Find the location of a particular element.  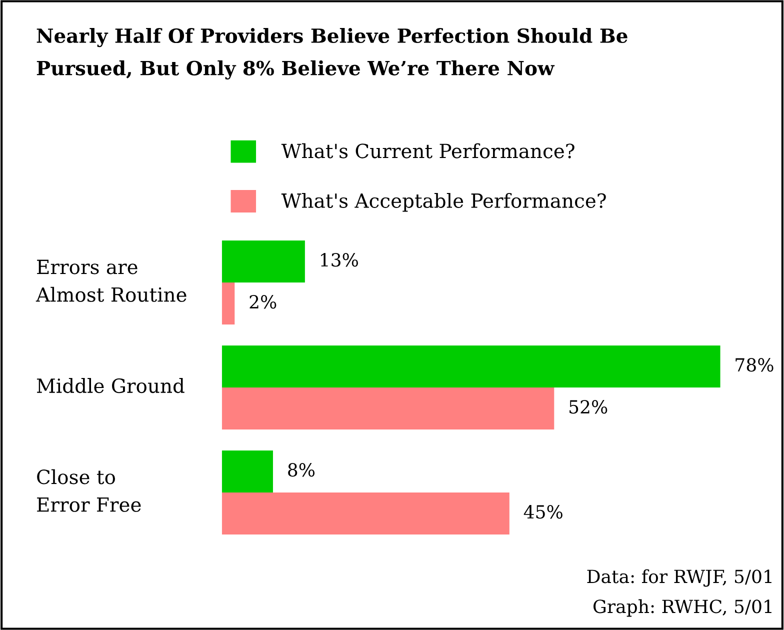

data-label: 52% is located at coordinates (589, 407).